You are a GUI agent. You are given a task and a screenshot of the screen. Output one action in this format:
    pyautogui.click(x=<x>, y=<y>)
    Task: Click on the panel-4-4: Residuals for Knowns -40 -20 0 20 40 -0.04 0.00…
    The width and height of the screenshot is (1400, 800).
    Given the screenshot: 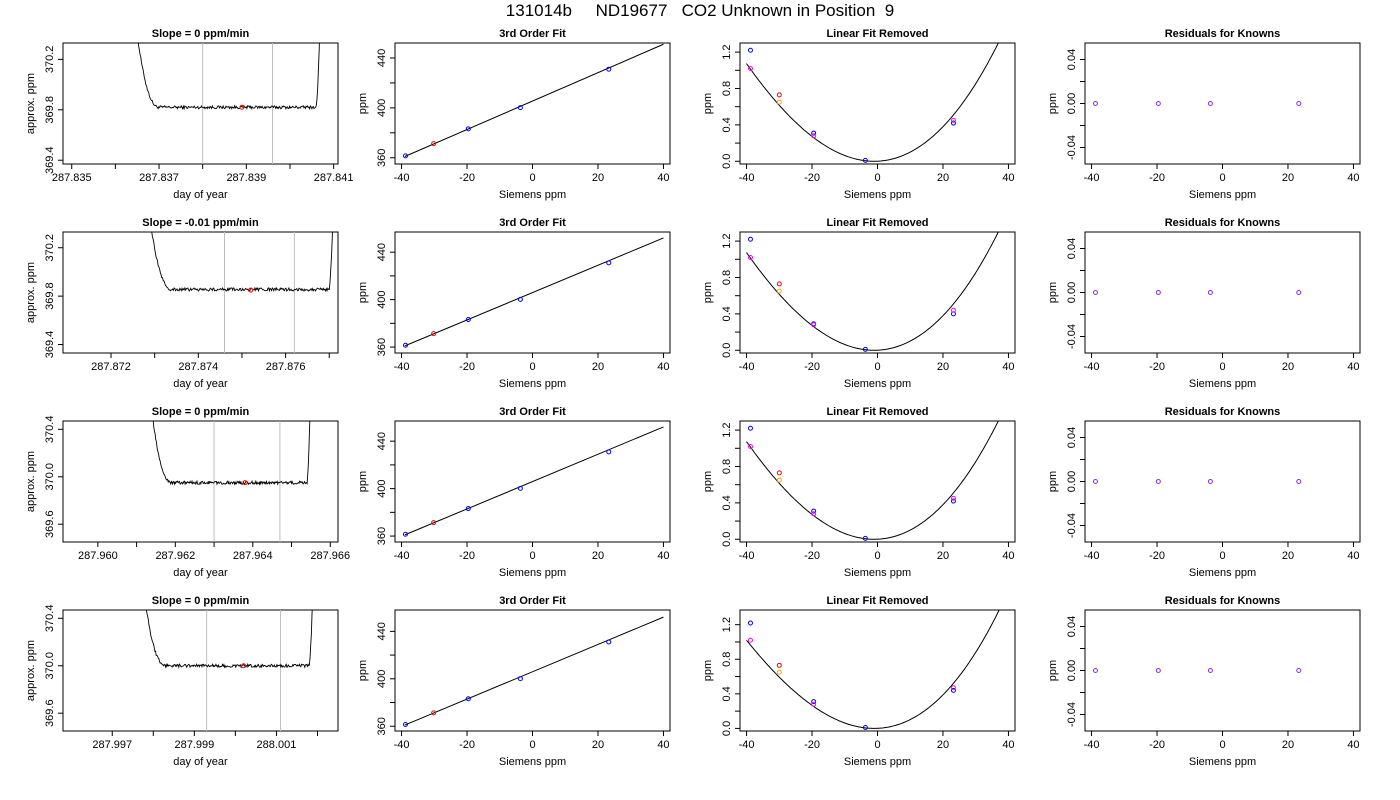 What is the action you would take?
    pyautogui.click(x=1204, y=681)
    